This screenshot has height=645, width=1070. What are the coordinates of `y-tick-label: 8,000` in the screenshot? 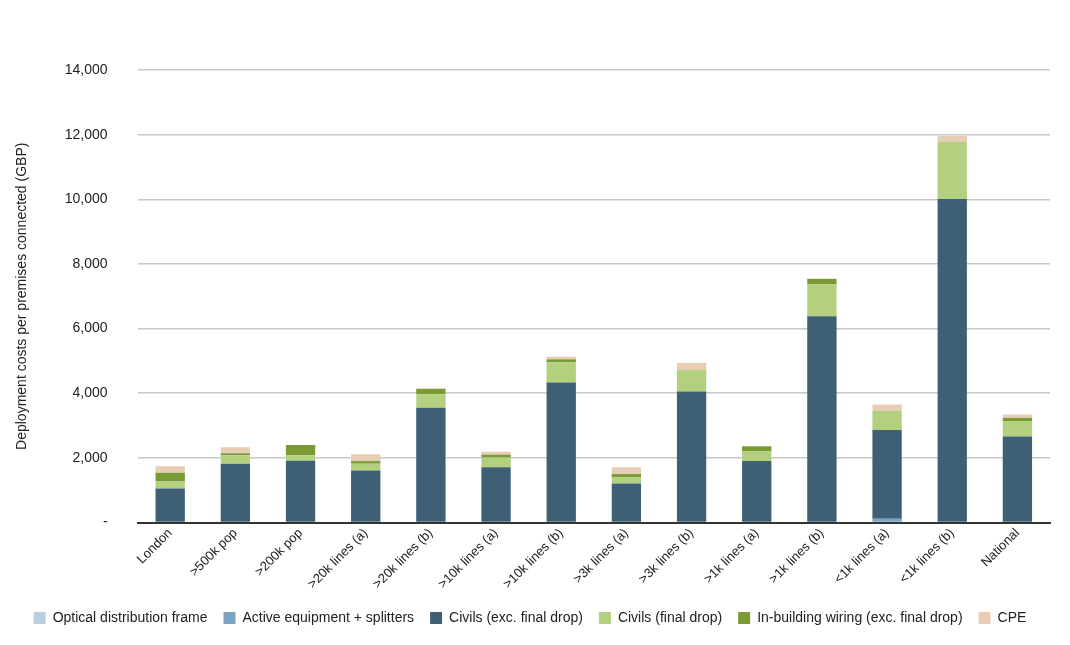 It's located at (90, 262).